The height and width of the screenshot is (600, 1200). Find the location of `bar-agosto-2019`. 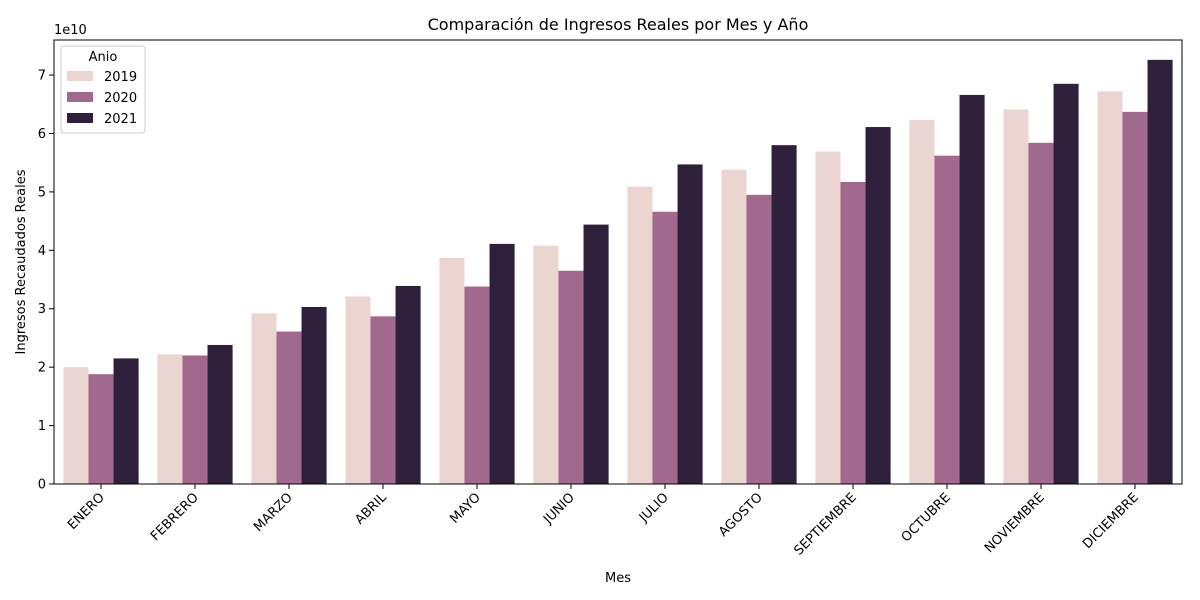

bar-agosto-2019 is located at coordinates (734, 326).